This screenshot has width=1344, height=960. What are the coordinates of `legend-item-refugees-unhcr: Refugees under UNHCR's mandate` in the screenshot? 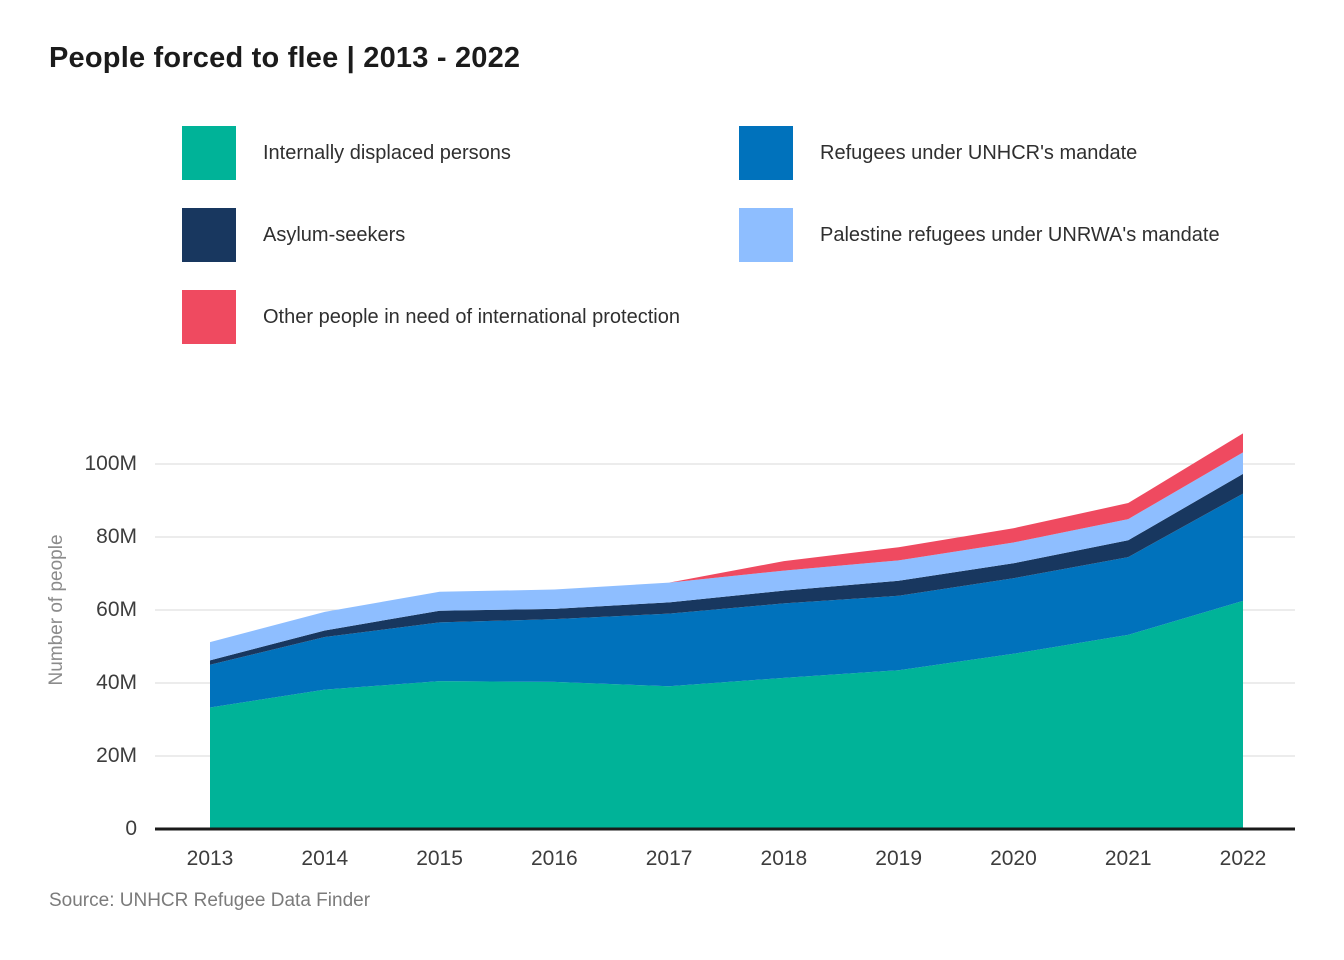 It's located at (938, 153).